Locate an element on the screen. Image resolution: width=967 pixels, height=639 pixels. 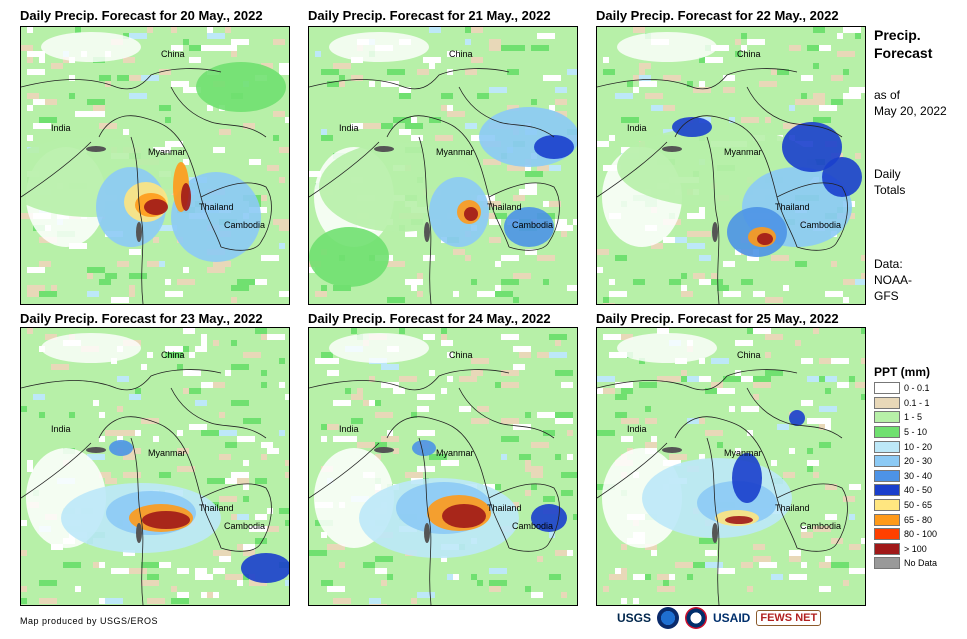
legend-label: > 100 is located at coordinates (915, 548).